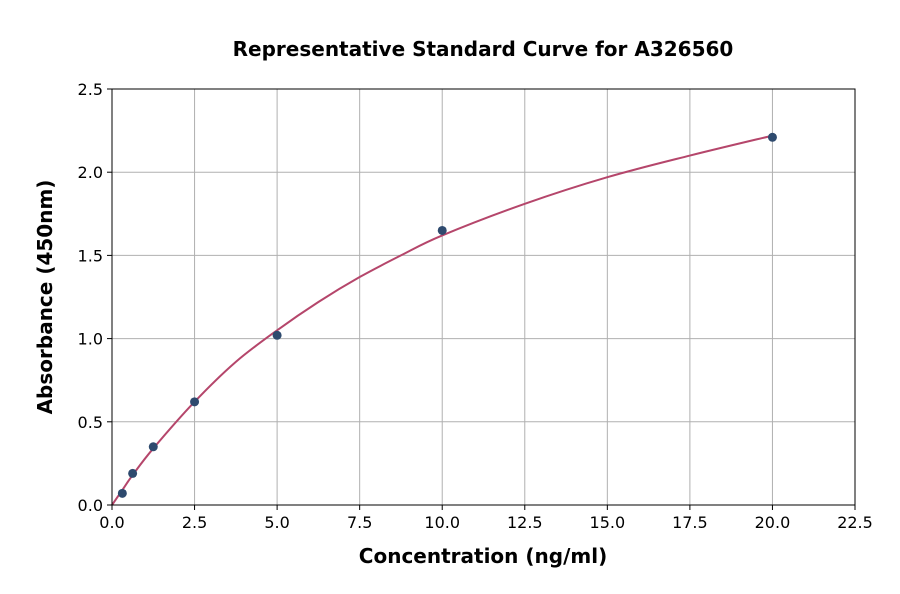 This screenshot has width=900, height=594. Describe the element at coordinates (90, 505) in the screenshot. I see `y-tick-label: 0.0` at that location.